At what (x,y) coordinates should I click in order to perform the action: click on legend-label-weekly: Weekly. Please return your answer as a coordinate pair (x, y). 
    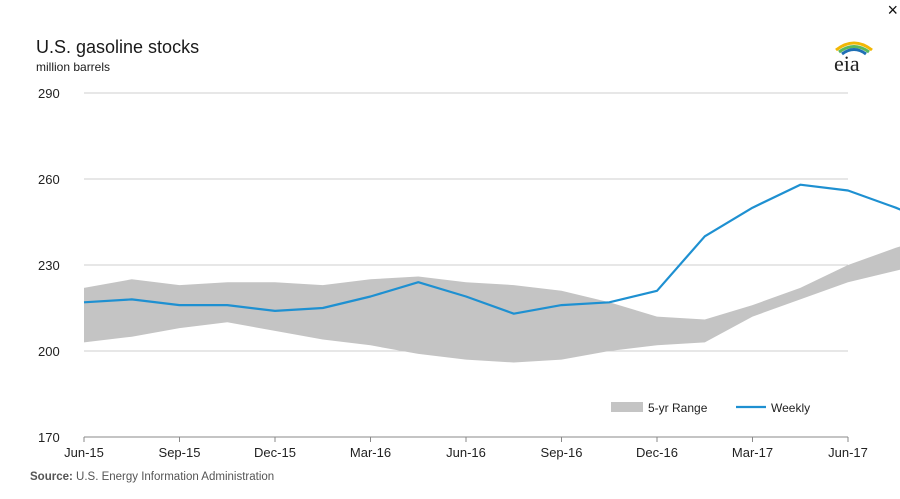
    Looking at the image, I should click on (790, 408).